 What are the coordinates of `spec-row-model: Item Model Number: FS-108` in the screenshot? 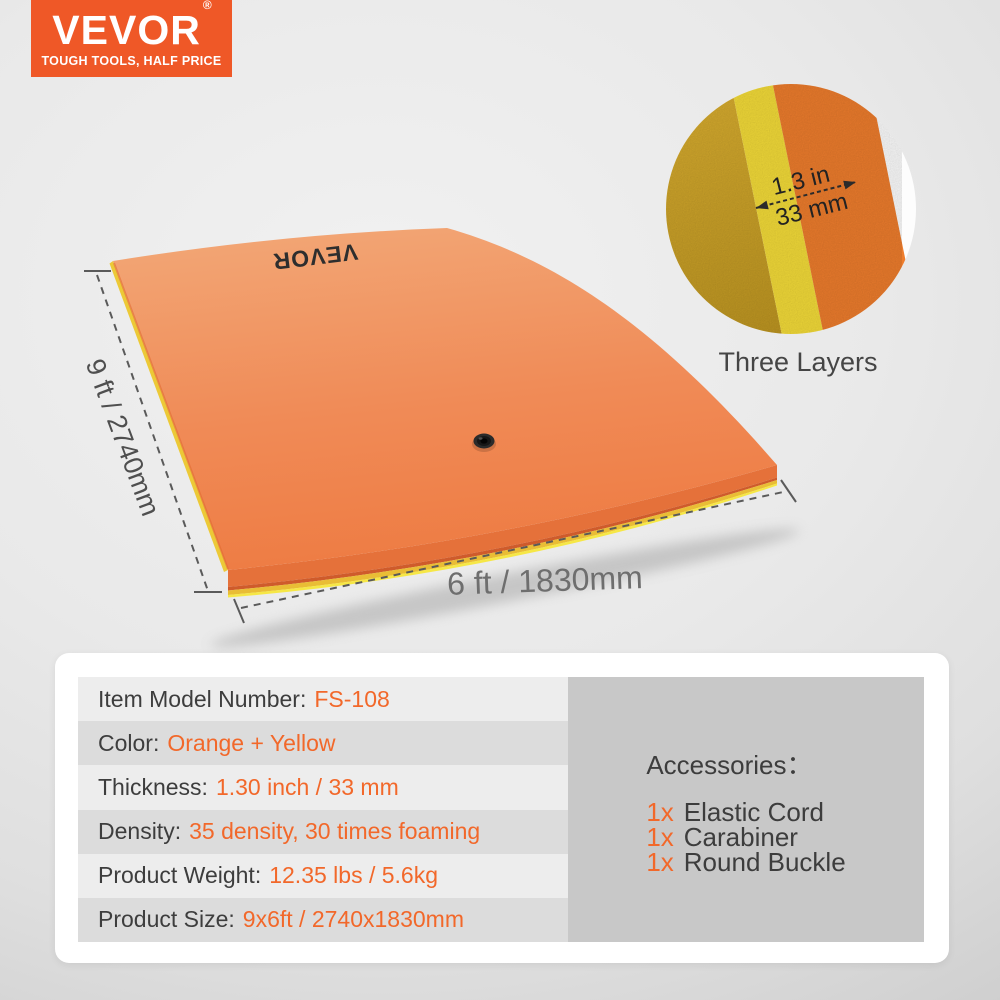 It's located at (323, 699).